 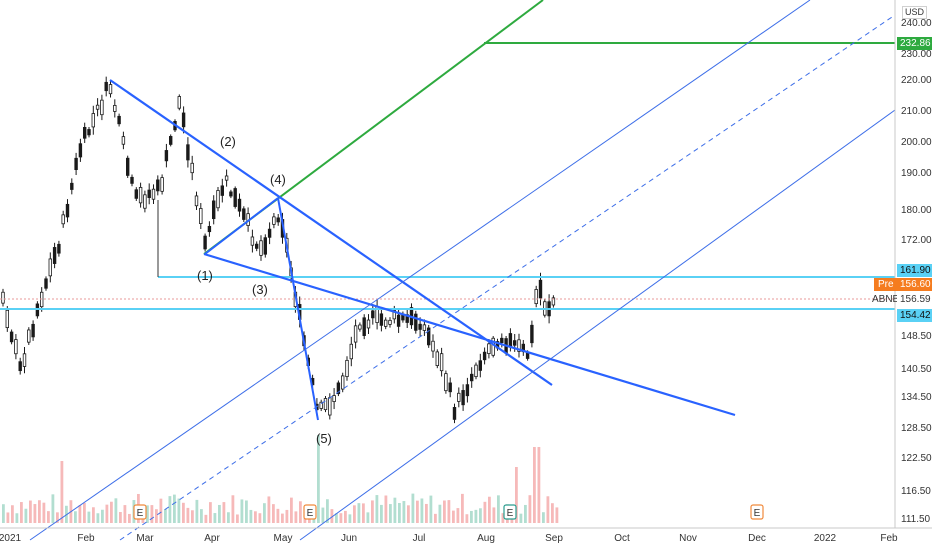 What do you see at coordinates (886, 299) in the screenshot?
I see `symbol-label: ABNB` at bounding box center [886, 299].